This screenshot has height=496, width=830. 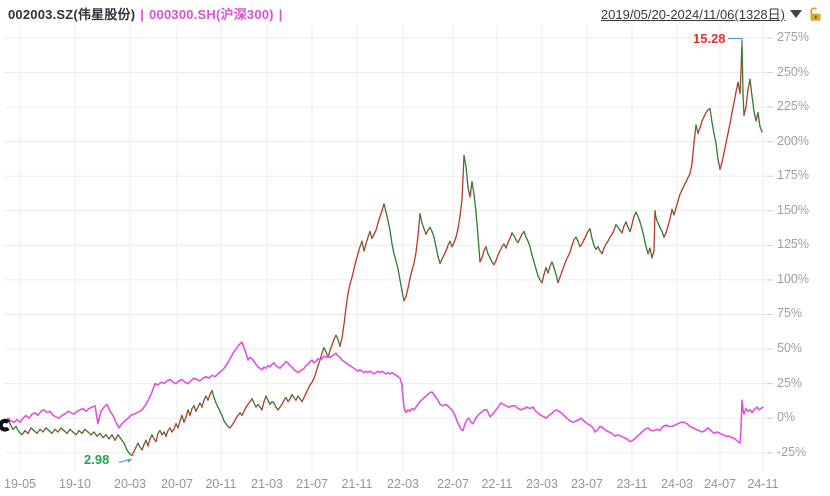 What do you see at coordinates (720, 484) in the screenshot?
I see `x-axis-label: 24-07` at bounding box center [720, 484].